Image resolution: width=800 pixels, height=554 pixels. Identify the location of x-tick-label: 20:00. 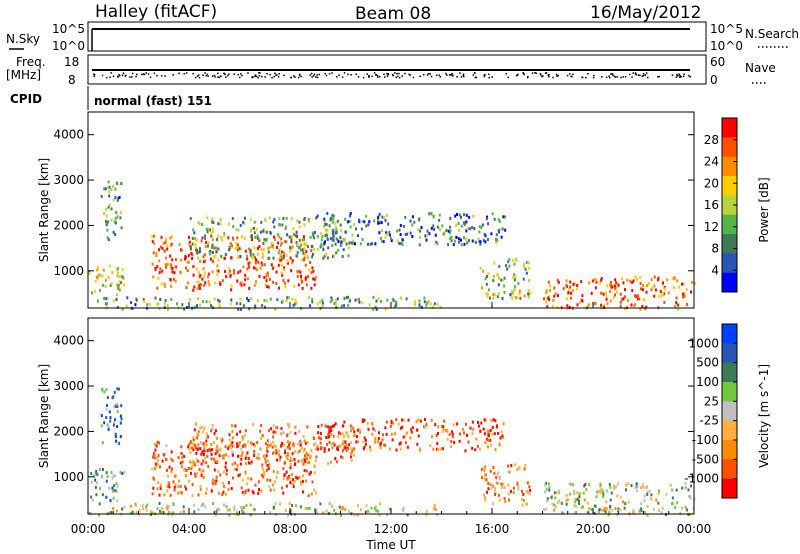
(593, 529).